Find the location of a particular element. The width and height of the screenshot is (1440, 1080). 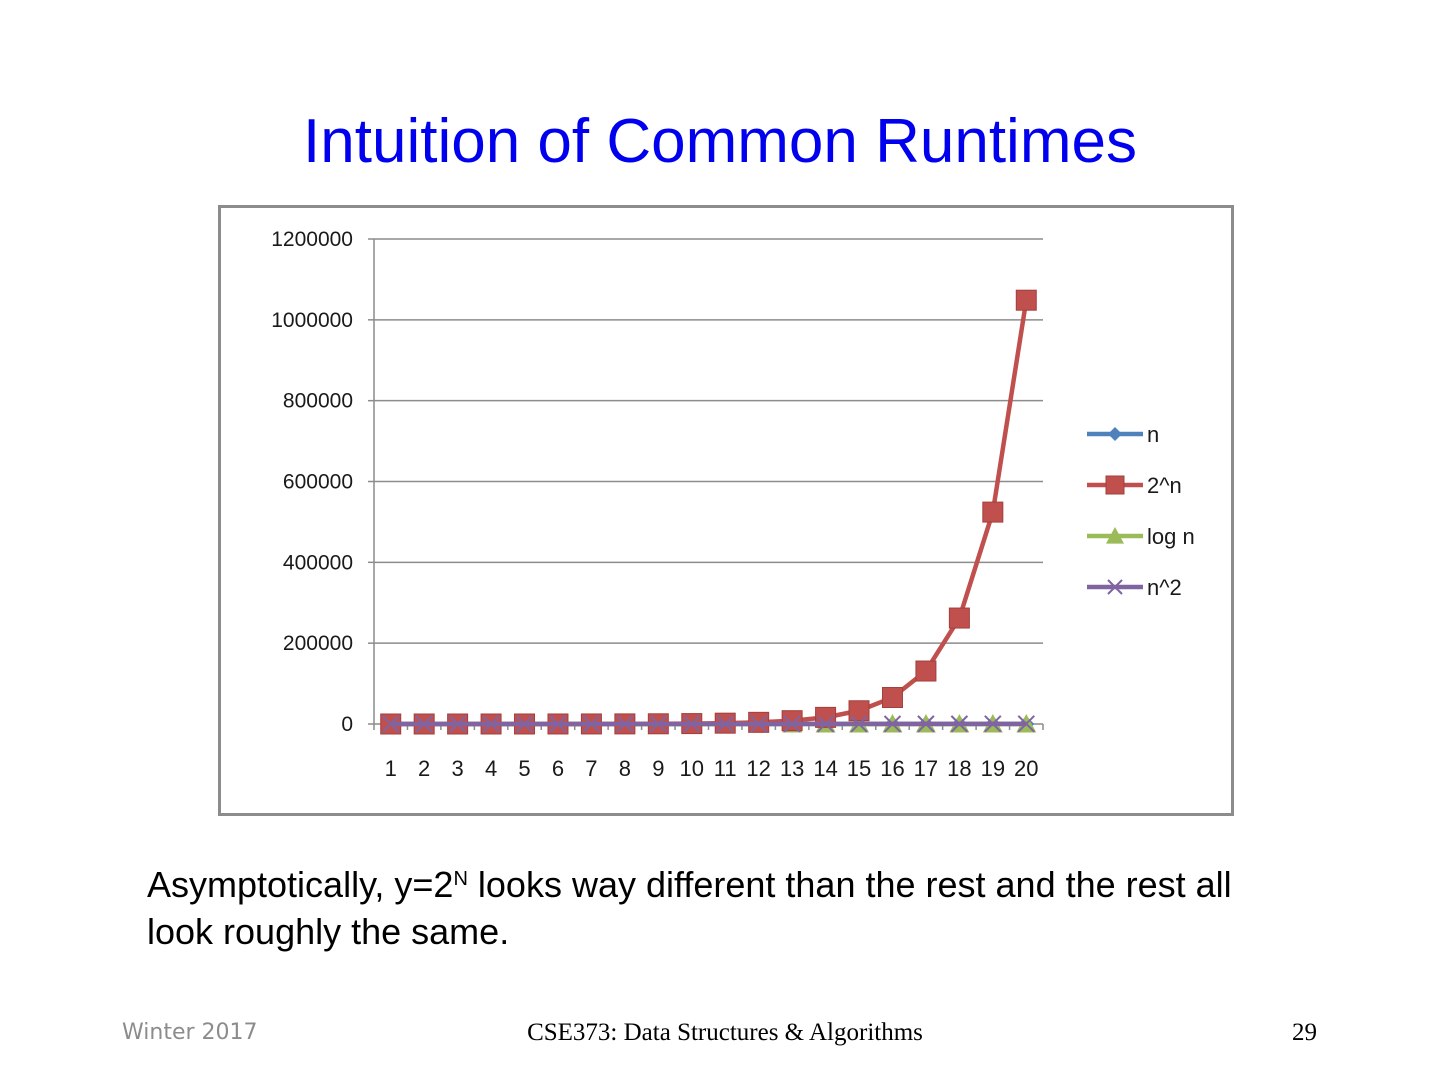

x-tick-label: 7 is located at coordinates (591, 768).